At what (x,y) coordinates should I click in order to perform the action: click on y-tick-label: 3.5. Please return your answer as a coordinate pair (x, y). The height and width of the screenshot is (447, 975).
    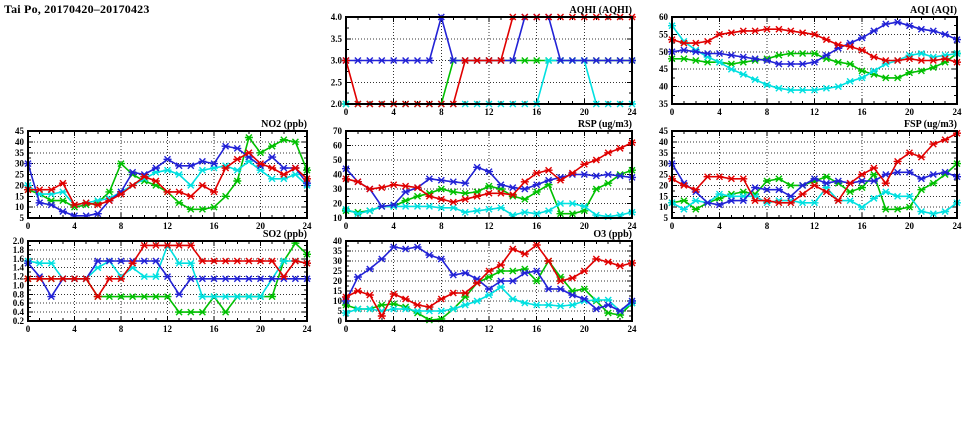
    Looking at the image, I should click on (337, 39).